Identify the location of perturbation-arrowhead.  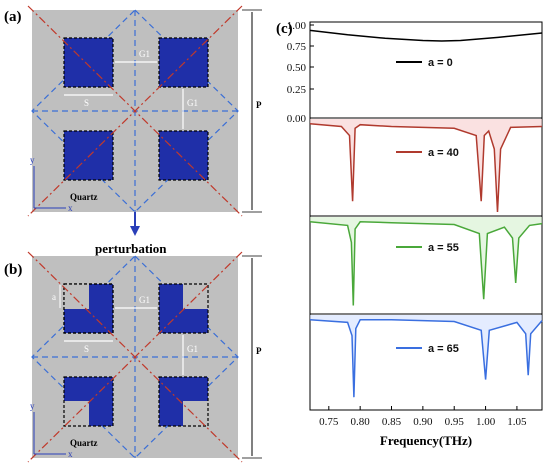
(135, 231).